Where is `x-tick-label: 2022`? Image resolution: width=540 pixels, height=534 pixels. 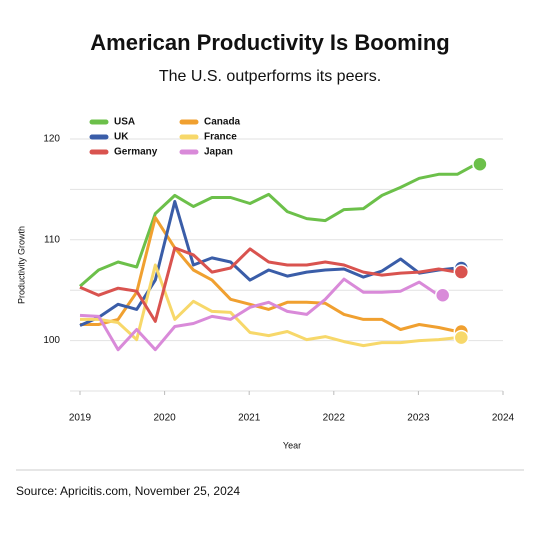
x-tick-label: 2022 is located at coordinates (334, 418).